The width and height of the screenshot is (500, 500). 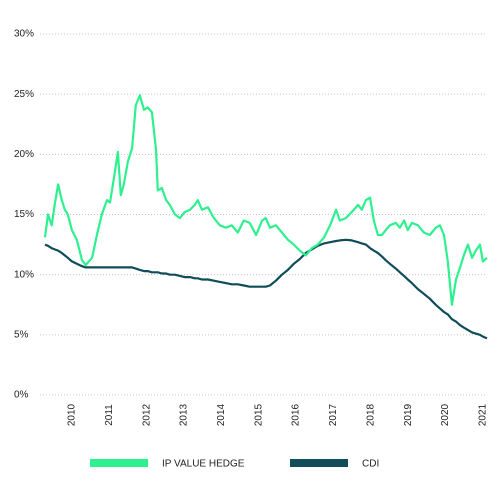 I want to click on y-tick-label: 30%, so click(x=24, y=34).